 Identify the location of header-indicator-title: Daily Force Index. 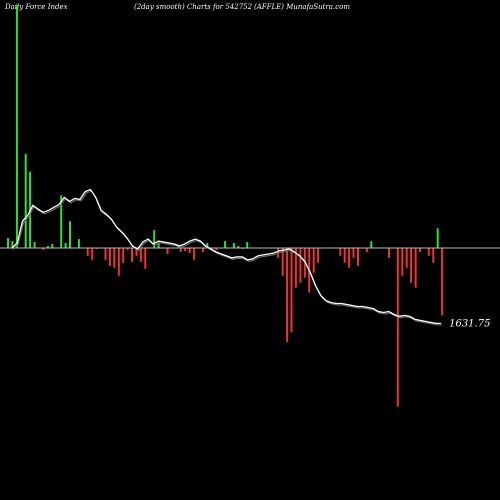
(36, 7).